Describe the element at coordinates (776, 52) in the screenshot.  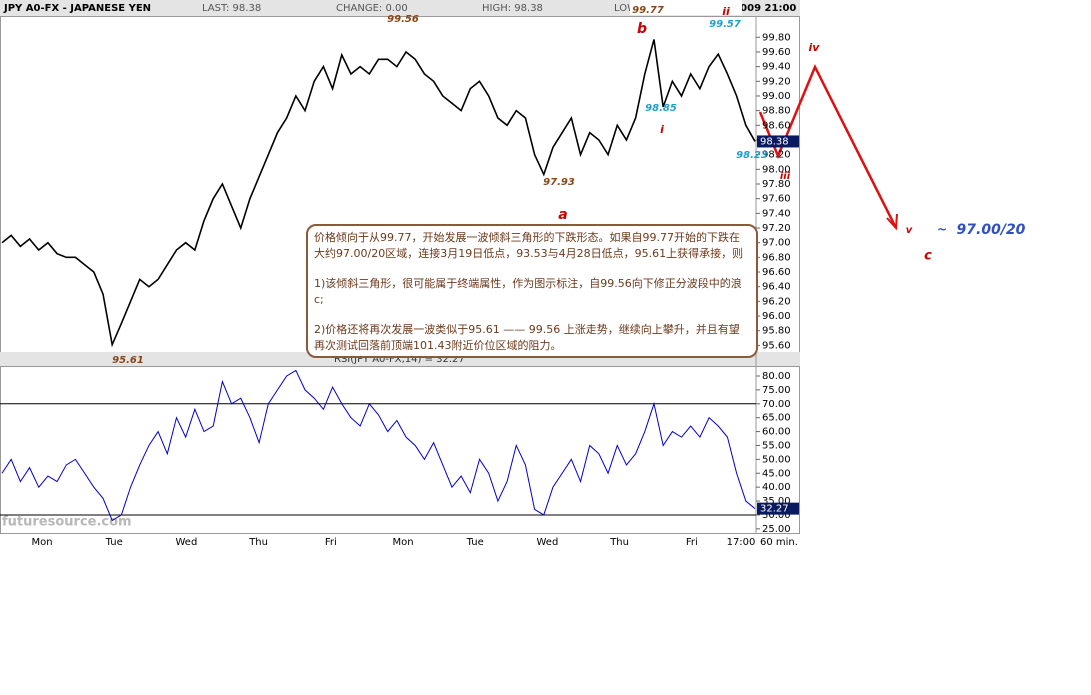
I see `y-tick-label: 99.60` at that location.